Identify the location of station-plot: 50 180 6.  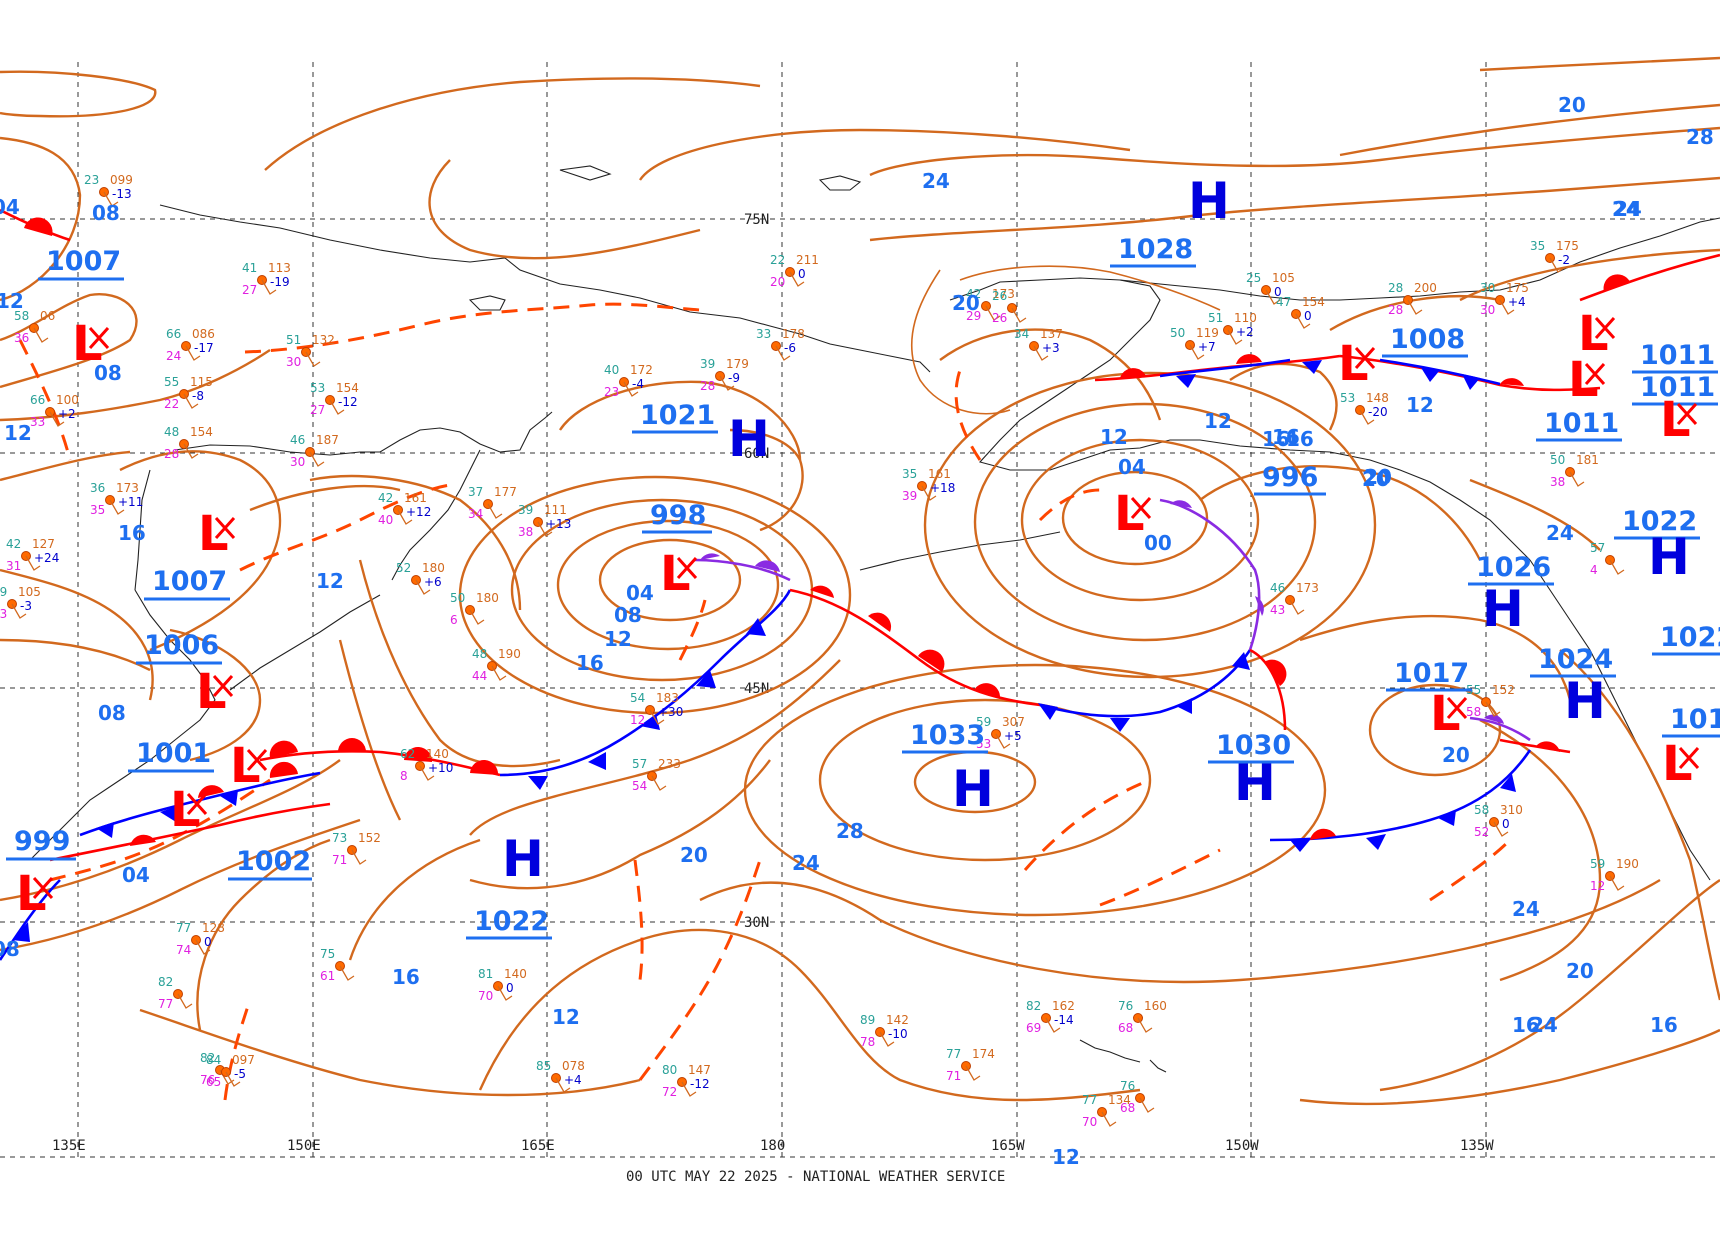
(474, 609).